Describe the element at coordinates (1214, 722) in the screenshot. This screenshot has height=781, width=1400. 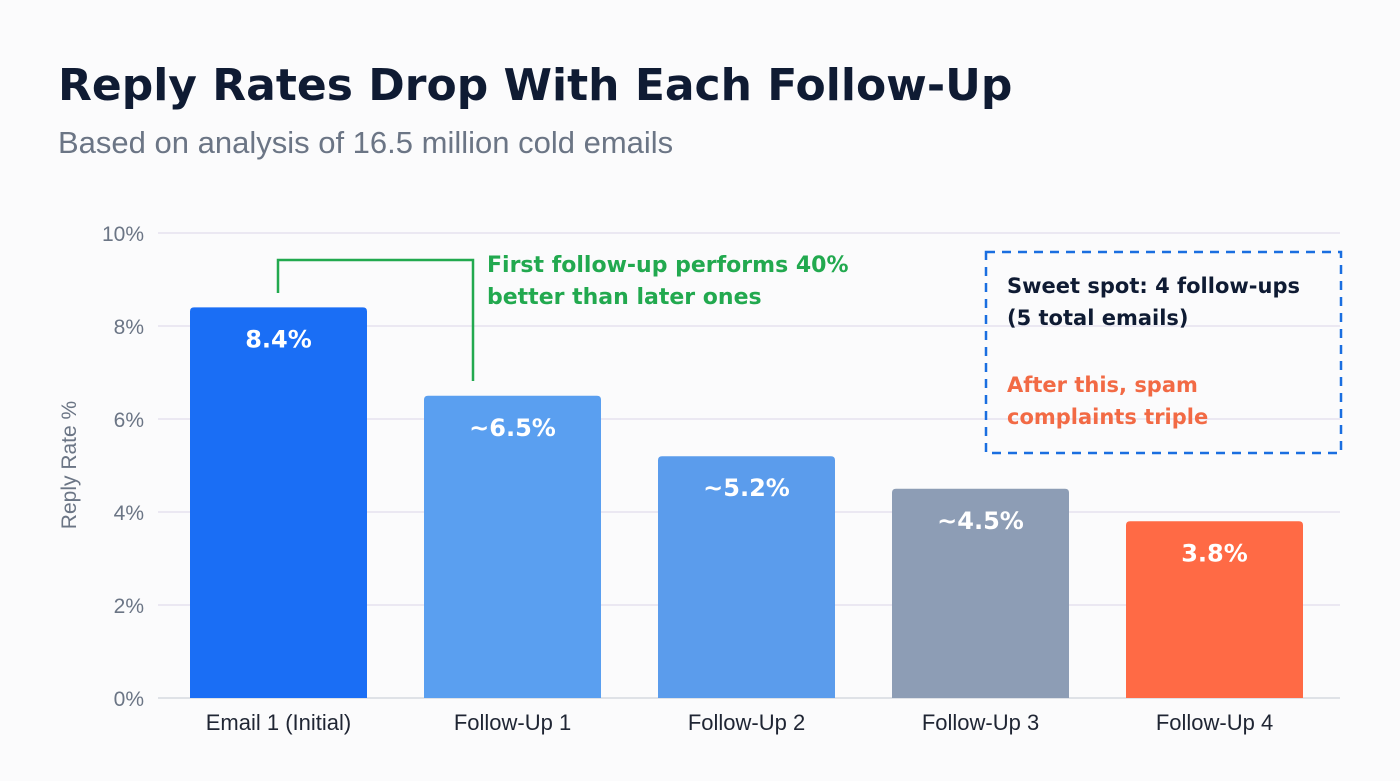
I see `x-tick-label: Follow-Up 4` at that location.